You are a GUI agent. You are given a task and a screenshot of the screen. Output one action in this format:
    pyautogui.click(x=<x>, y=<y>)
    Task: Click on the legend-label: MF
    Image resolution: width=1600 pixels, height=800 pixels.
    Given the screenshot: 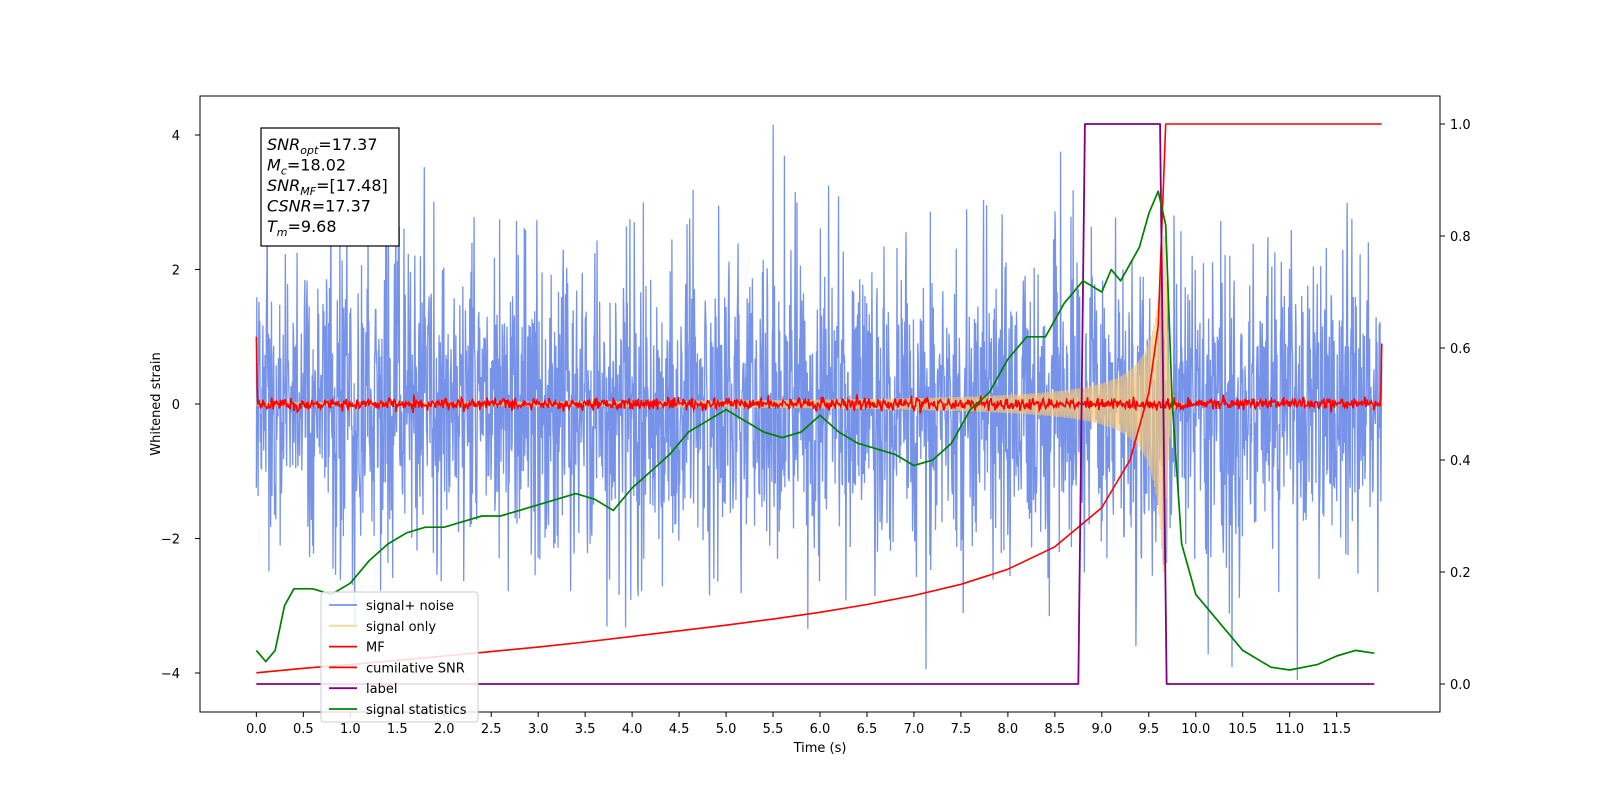 What is the action you would take?
    pyautogui.click(x=375, y=648)
    